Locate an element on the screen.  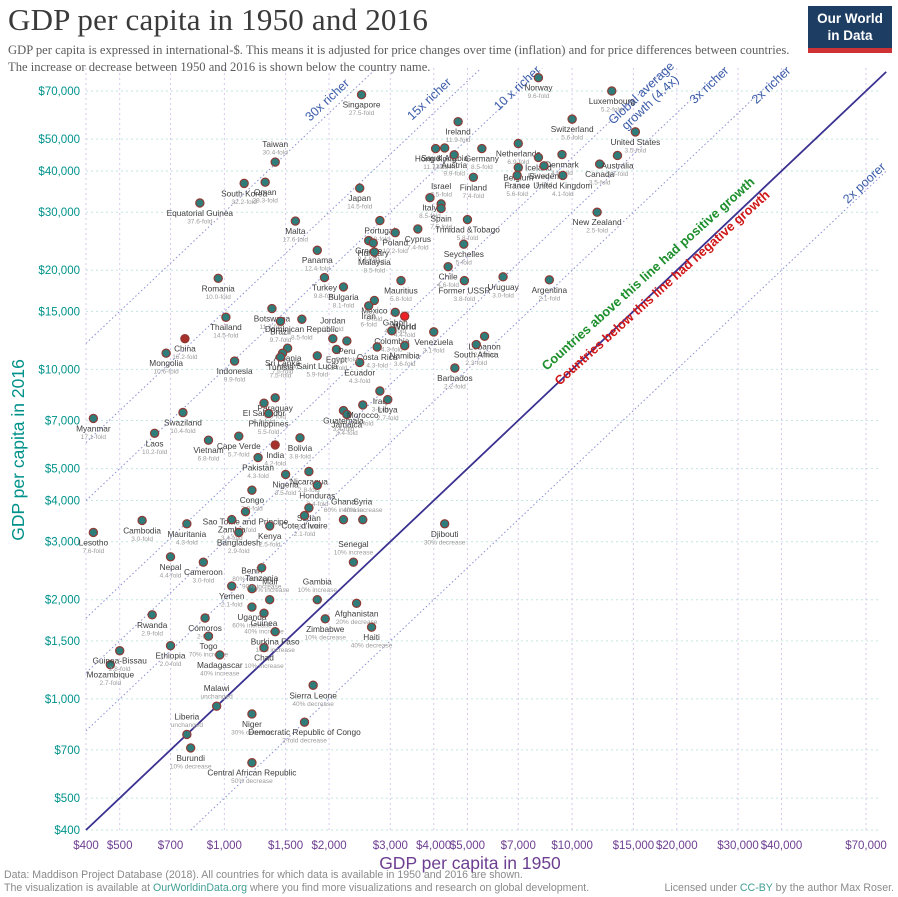
owid-link: OurWorldinData.org is located at coordinates (199, 888).